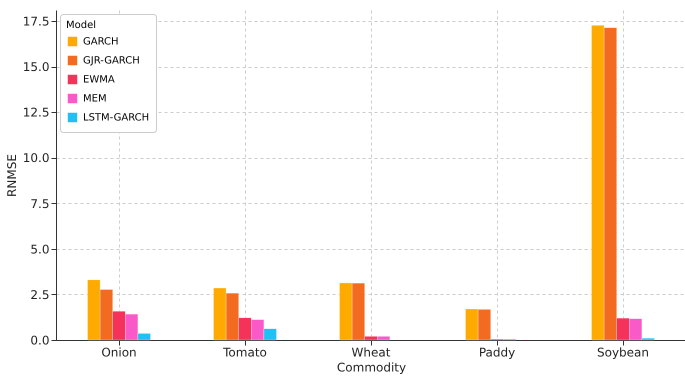 The image size is (685, 386). What do you see at coordinates (497, 353) in the screenshot?
I see `x-tick-label: Paddy` at bounding box center [497, 353].